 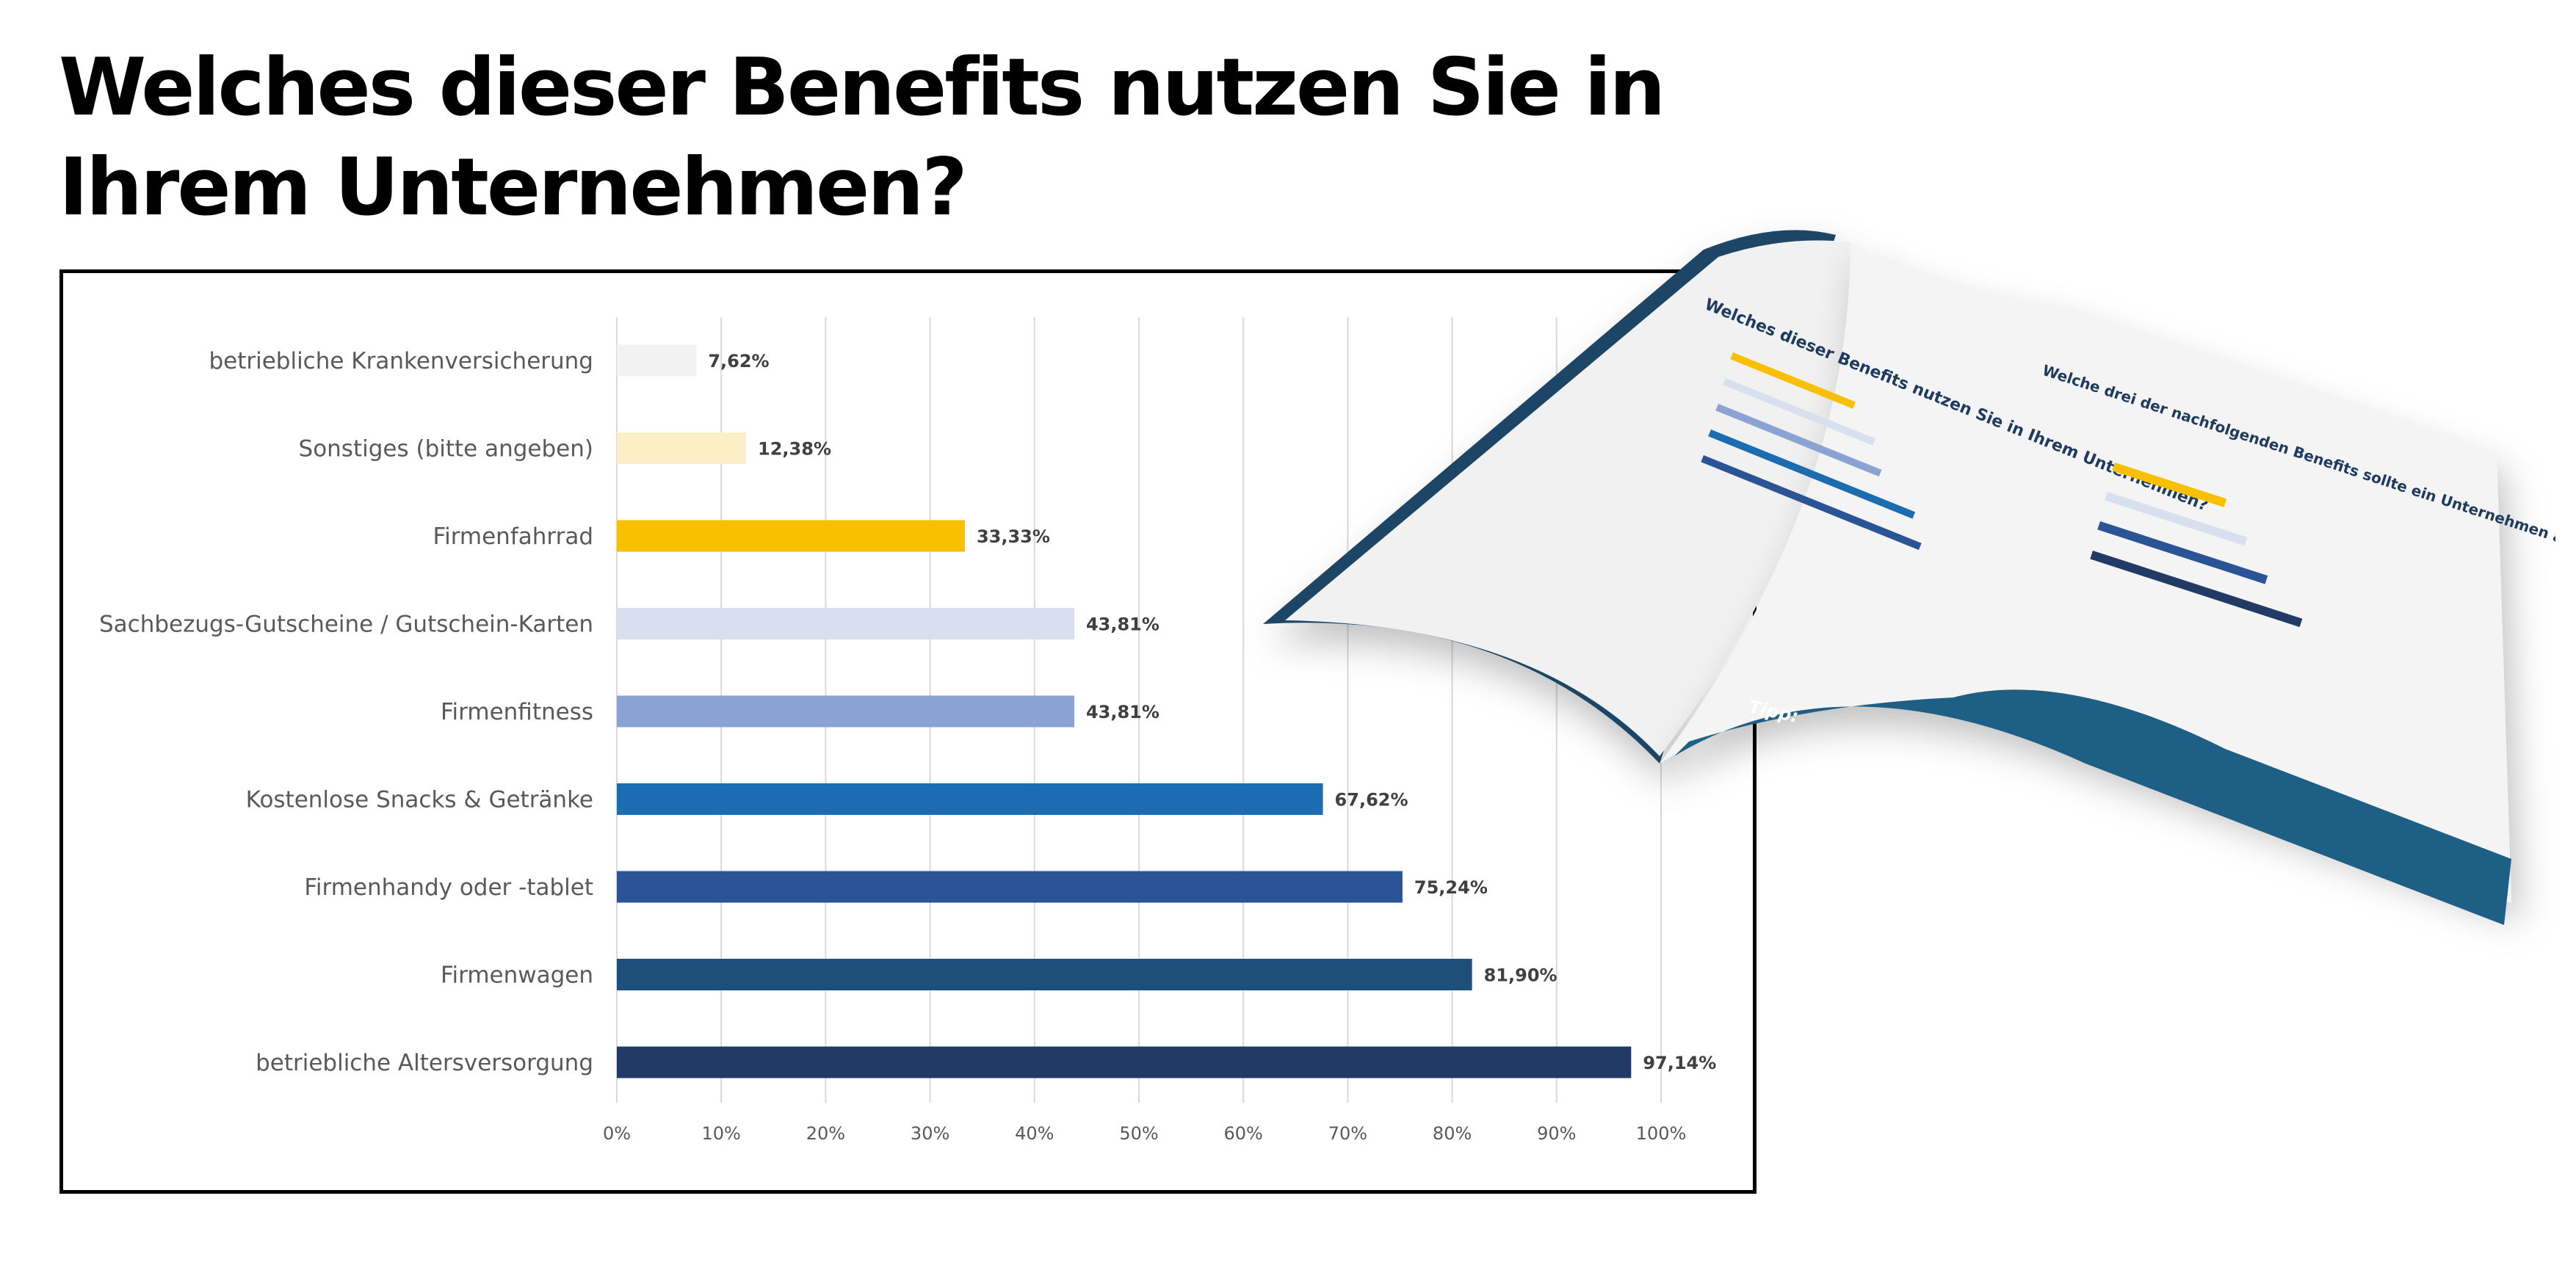 I want to click on category-label: Firmenhandy oder -tablet, so click(x=448, y=887).